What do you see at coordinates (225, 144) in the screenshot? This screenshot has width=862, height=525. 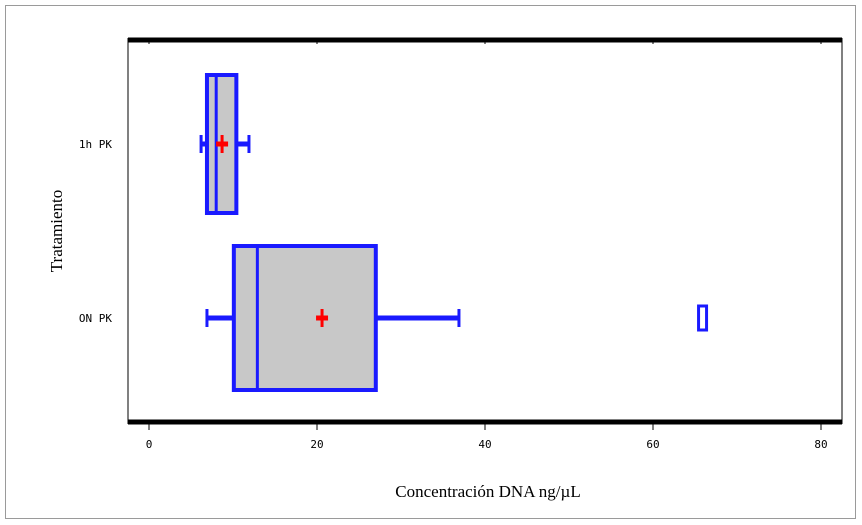 I see `box-1h-pk` at bounding box center [225, 144].